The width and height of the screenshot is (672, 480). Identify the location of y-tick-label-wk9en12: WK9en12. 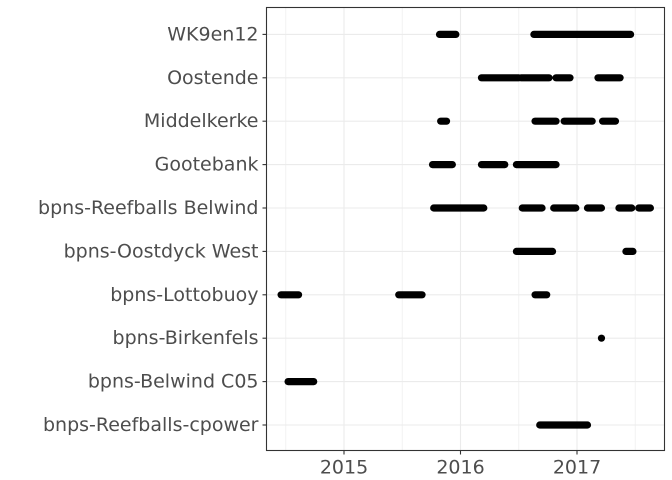
(212, 34).